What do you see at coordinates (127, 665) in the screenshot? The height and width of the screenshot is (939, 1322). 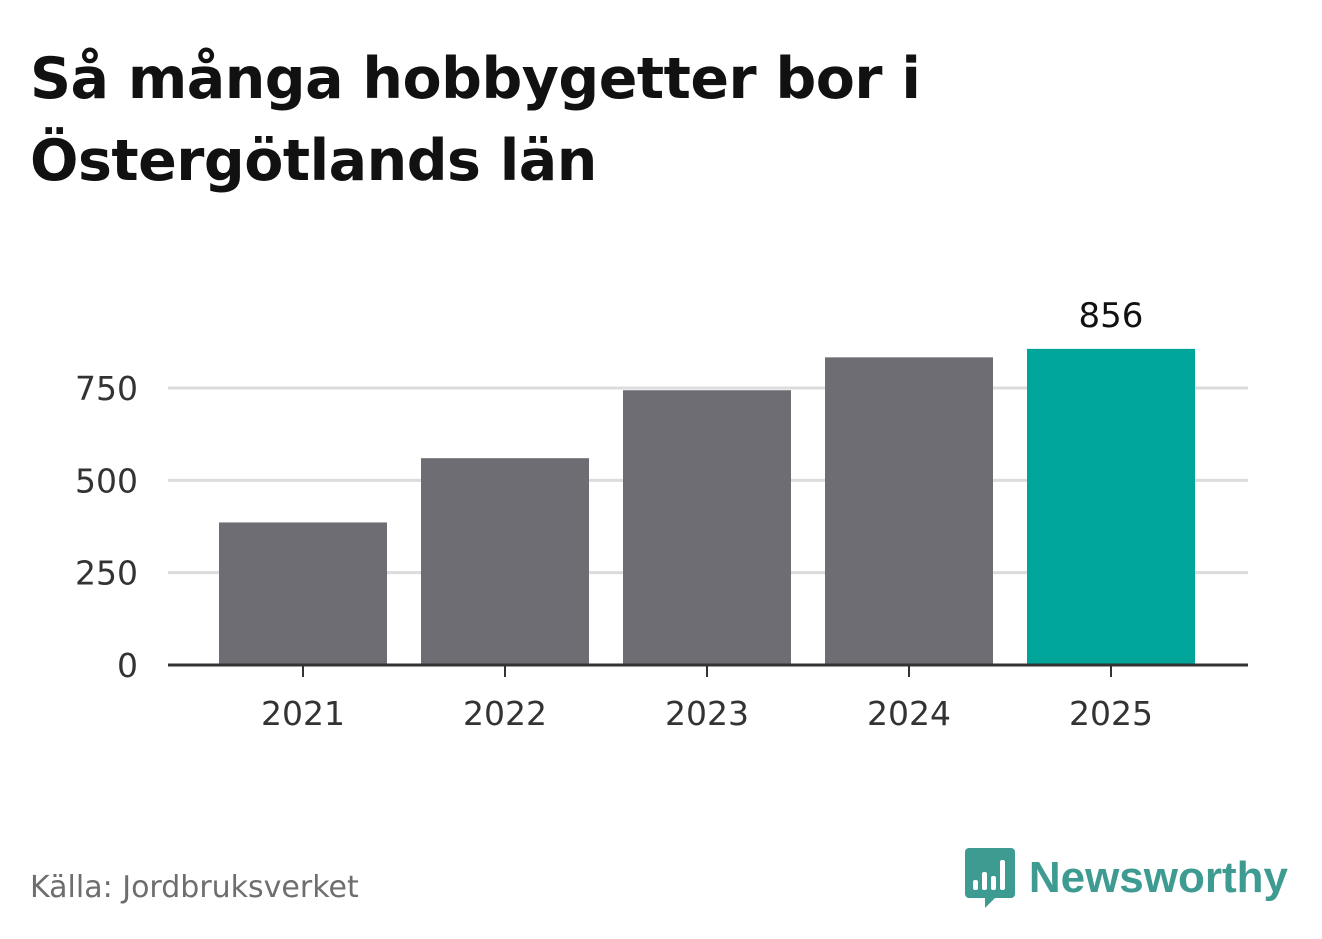 I see `y-tick-label: 0` at bounding box center [127, 665].